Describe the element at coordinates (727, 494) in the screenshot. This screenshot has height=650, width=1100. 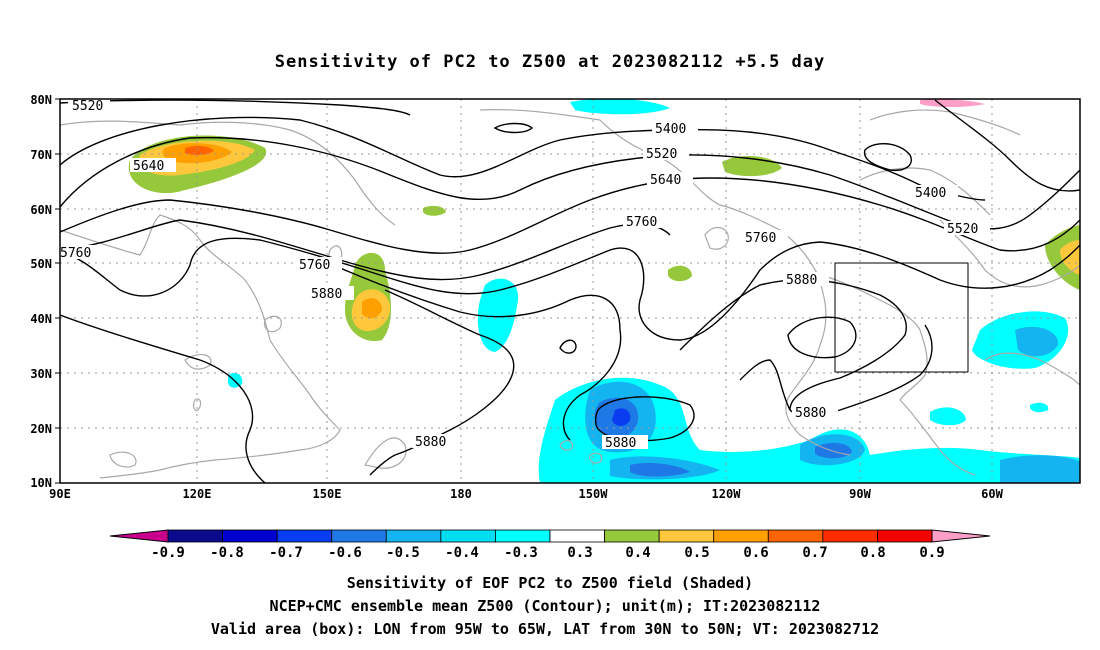
I see `lon-label: 120W` at that location.